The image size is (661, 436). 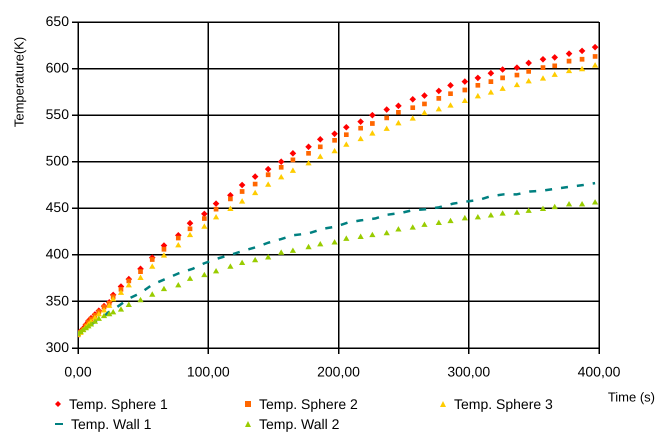 I want to click on y-tick-label: 650, so click(x=58, y=20).